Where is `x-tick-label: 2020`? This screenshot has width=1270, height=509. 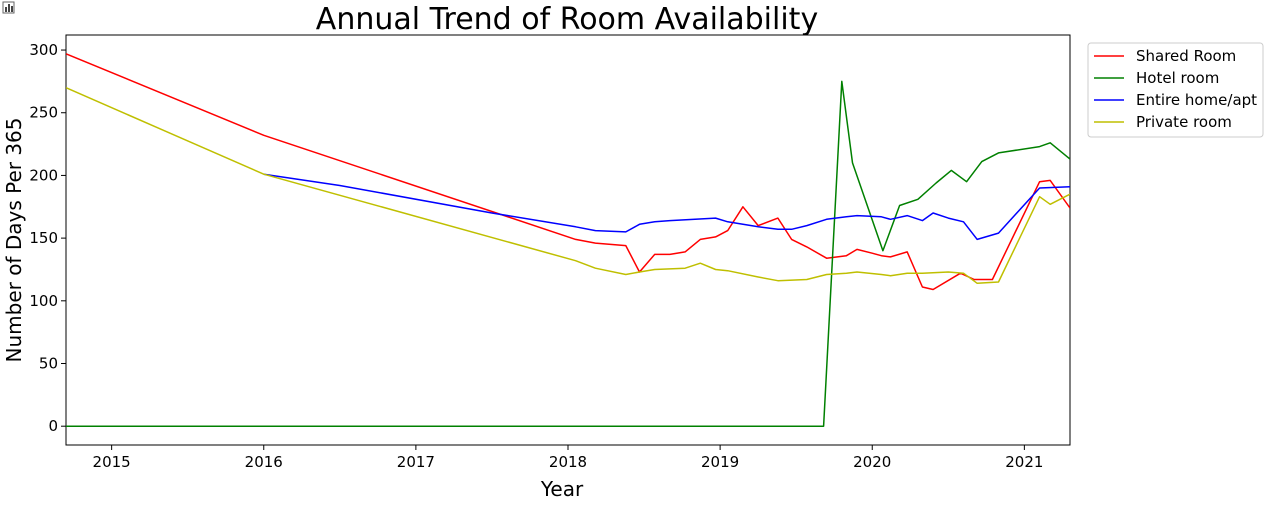 x-tick-label: 2020 is located at coordinates (872, 462).